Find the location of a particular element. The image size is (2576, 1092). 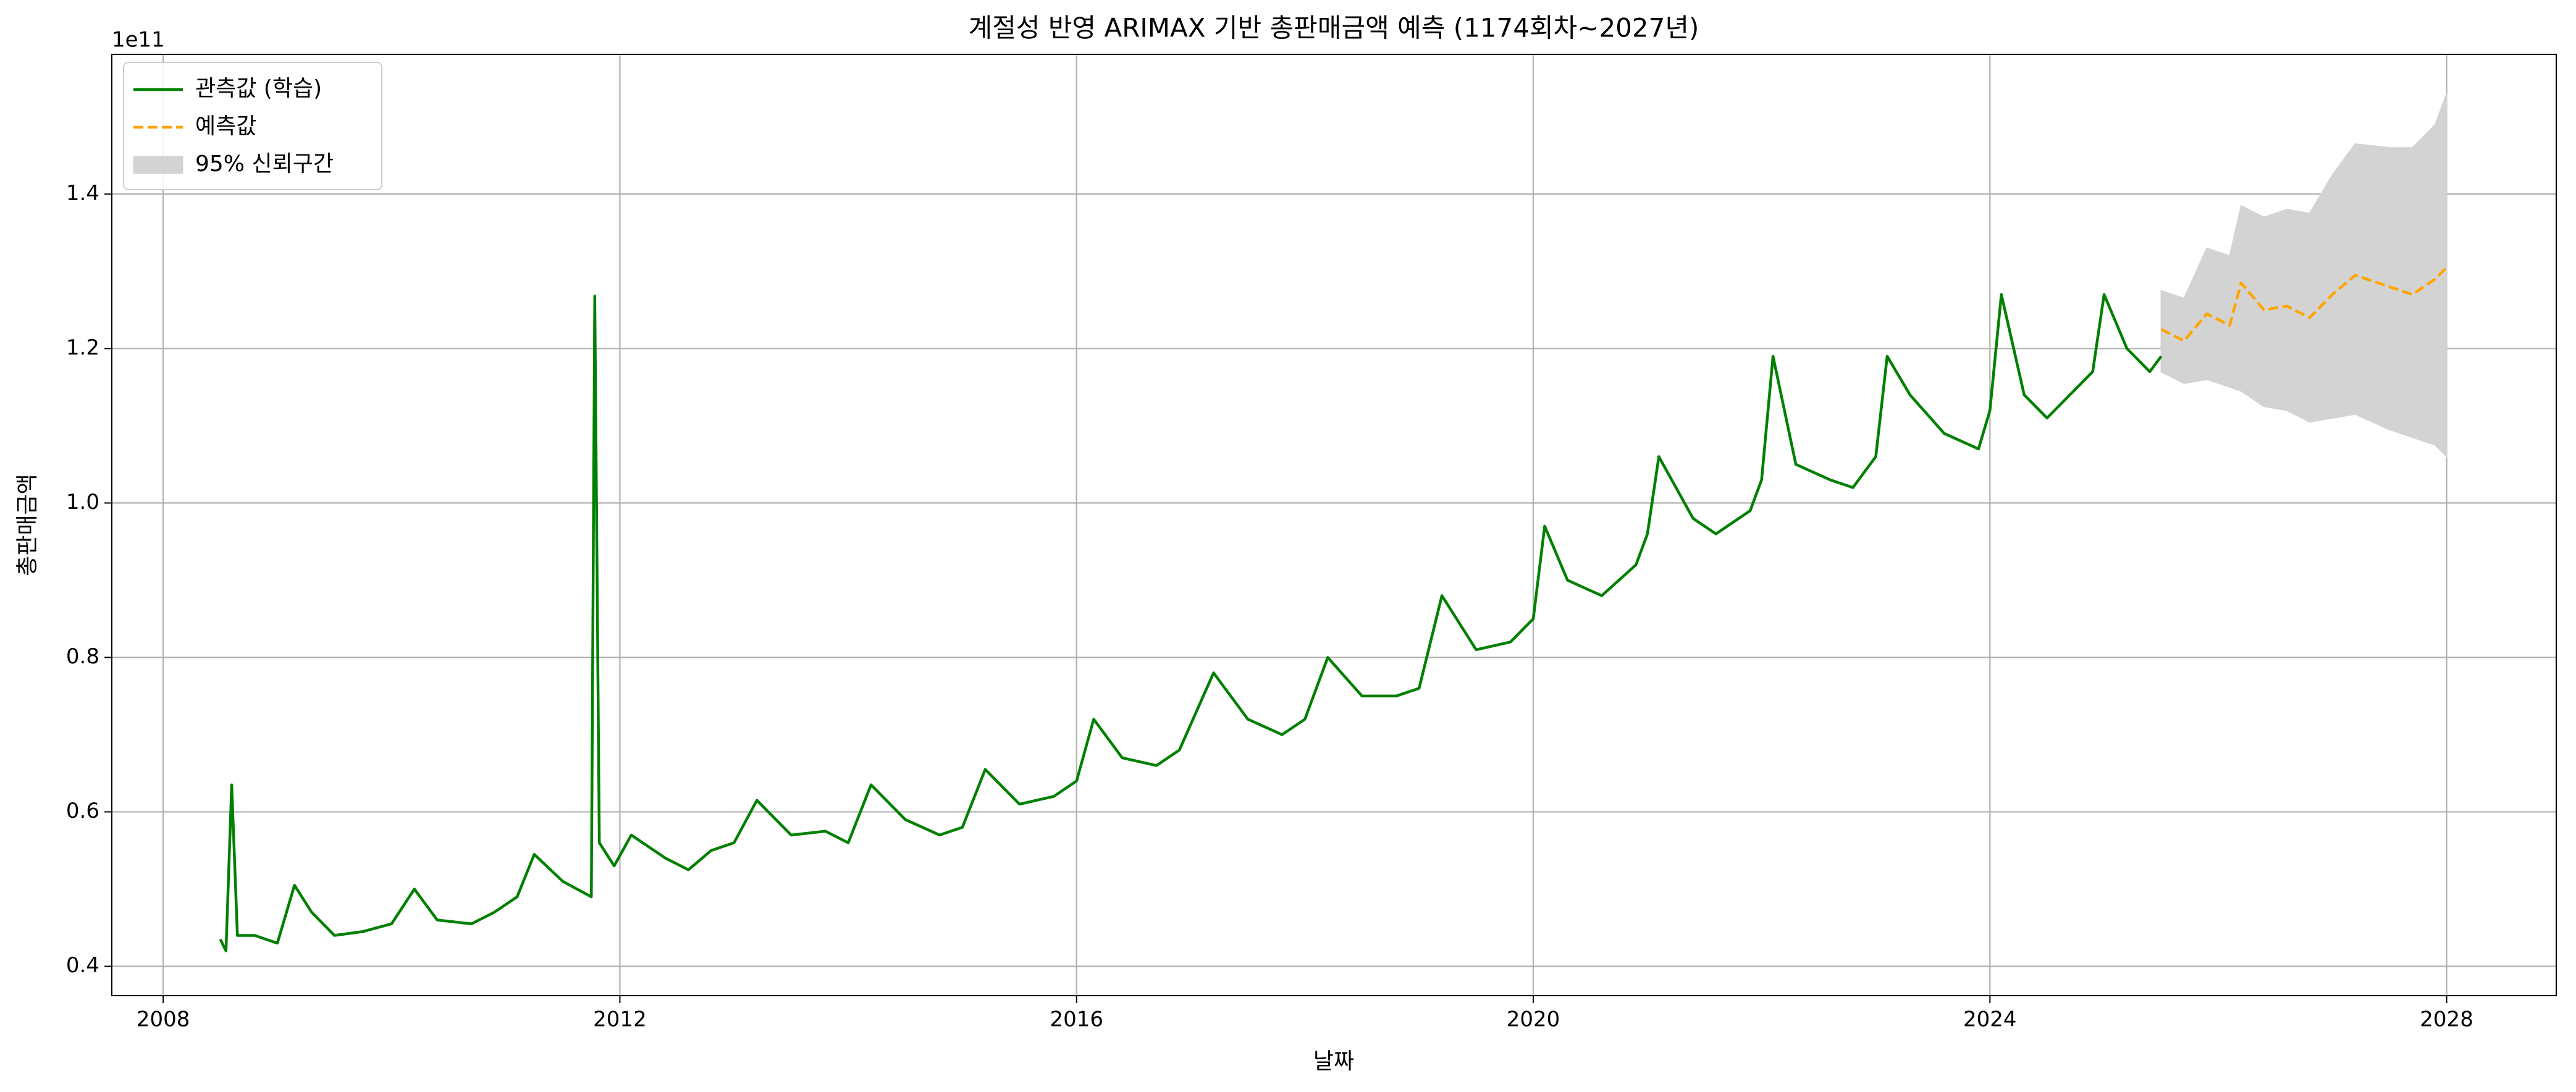

legend: 관측값 (학습) 예측값 95% 신뢰구간 is located at coordinates (253, 126).